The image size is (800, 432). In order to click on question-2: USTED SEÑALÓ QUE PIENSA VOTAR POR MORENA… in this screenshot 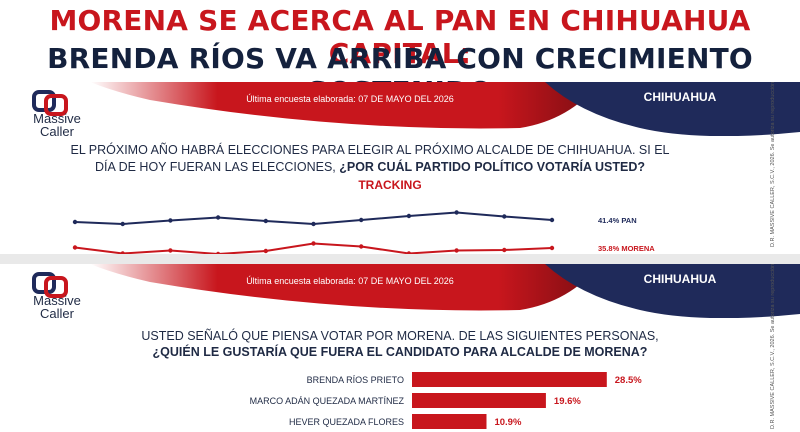, I will do `click(400, 344)`.